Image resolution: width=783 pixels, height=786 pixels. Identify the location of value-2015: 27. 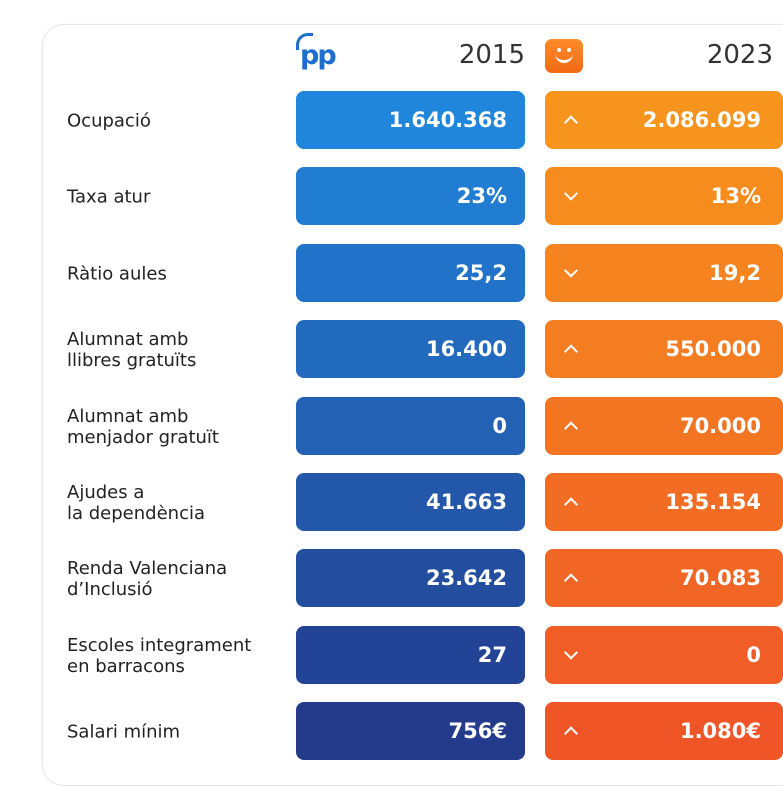
(492, 654).